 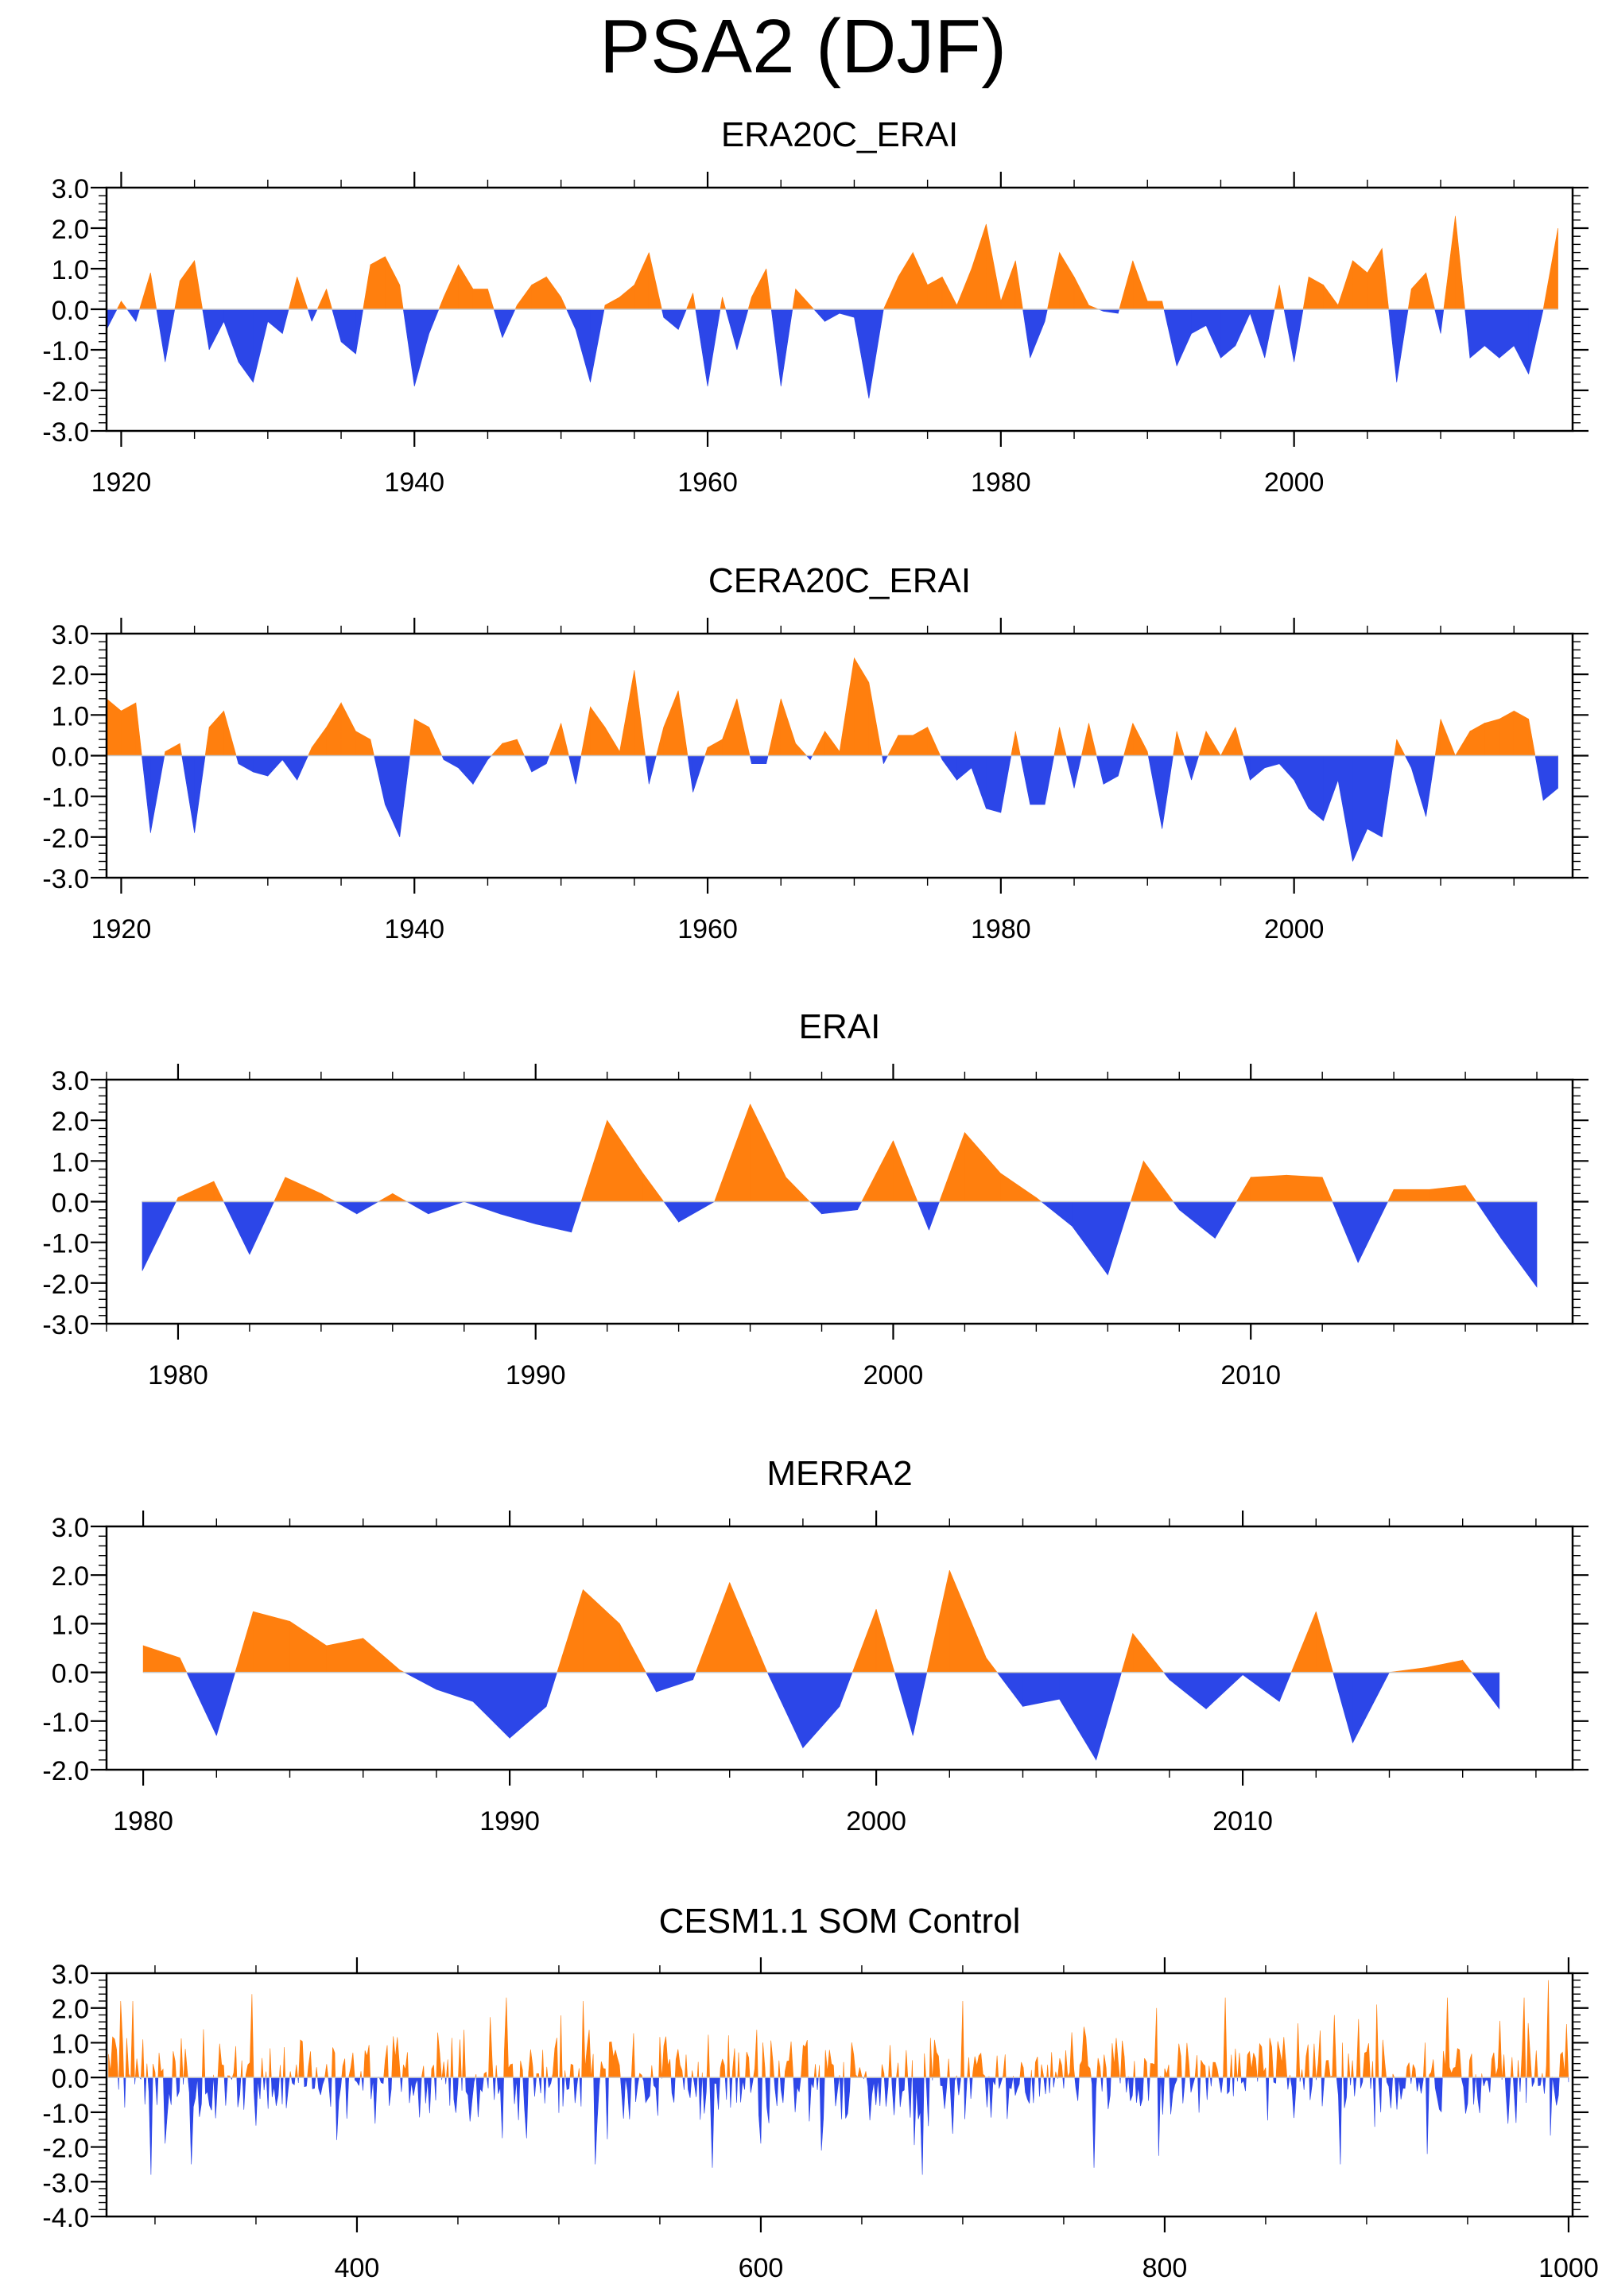 What do you see at coordinates (65, 2218) in the screenshot?
I see `y-tick-label: -4.0` at bounding box center [65, 2218].